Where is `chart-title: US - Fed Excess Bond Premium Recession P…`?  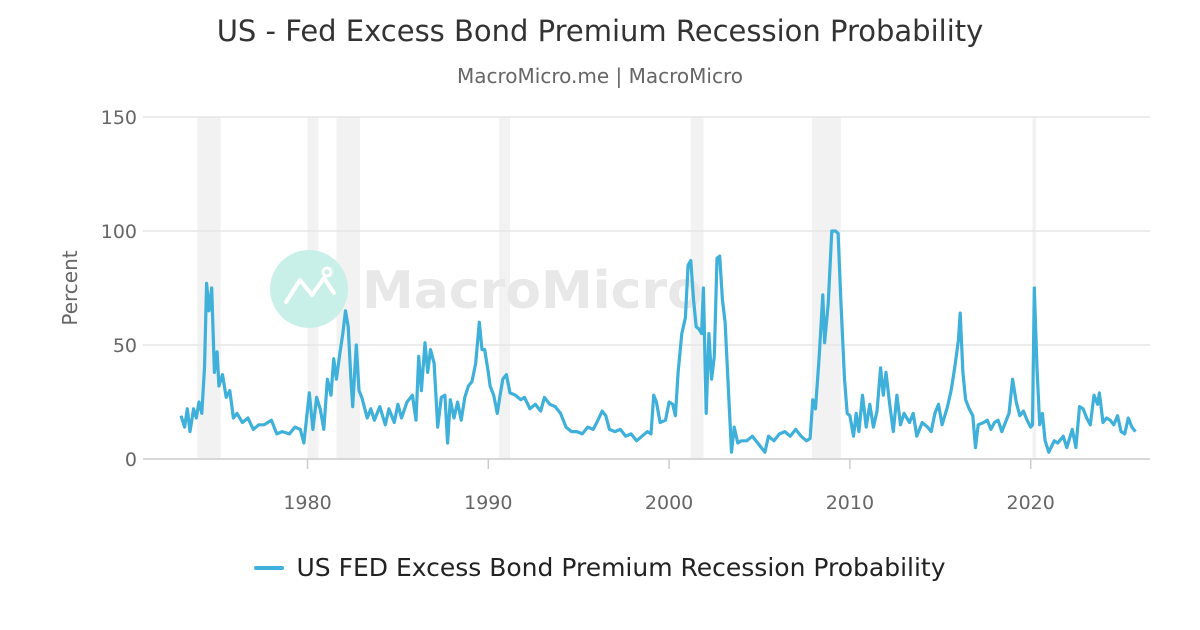 chart-title: US - Fed Excess Bond Premium Recession P… is located at coordinates (600, 31).